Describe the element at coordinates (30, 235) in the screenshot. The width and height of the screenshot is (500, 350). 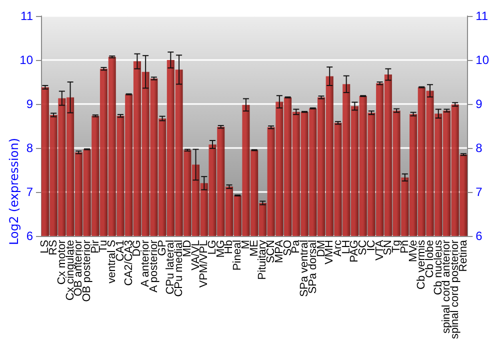
I see `y-tick-label: 6` at that location.